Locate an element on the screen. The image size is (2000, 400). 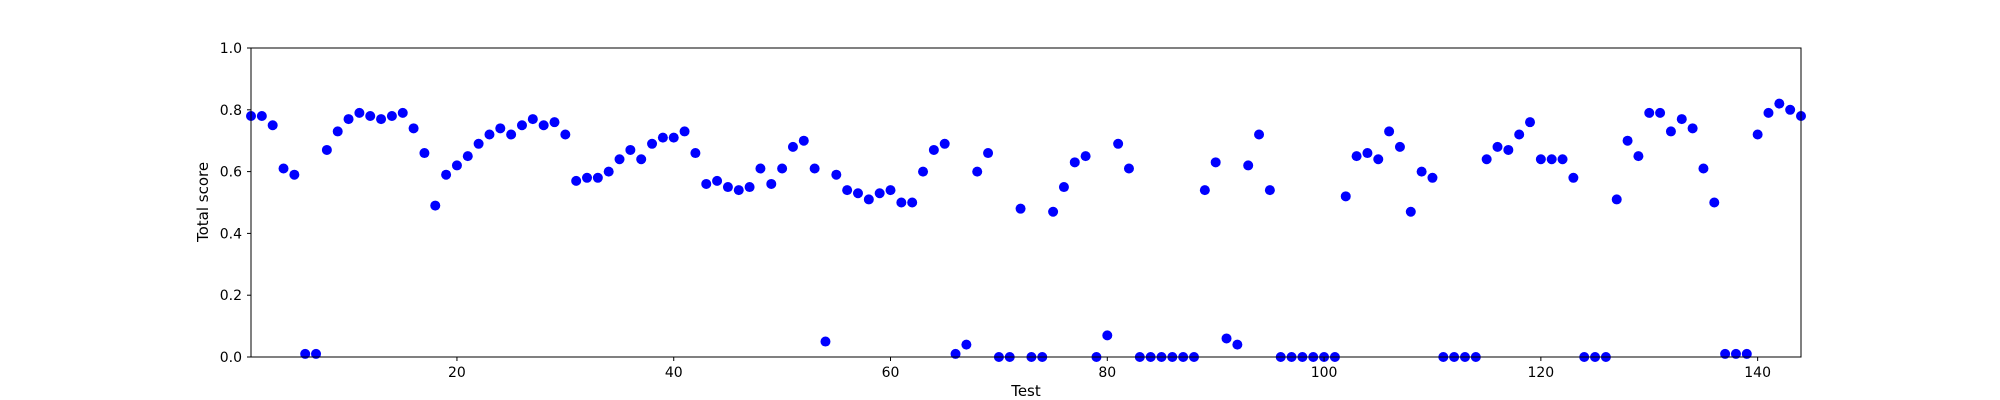
x-tick-label: 100 is located at coordinates (1324, 373).